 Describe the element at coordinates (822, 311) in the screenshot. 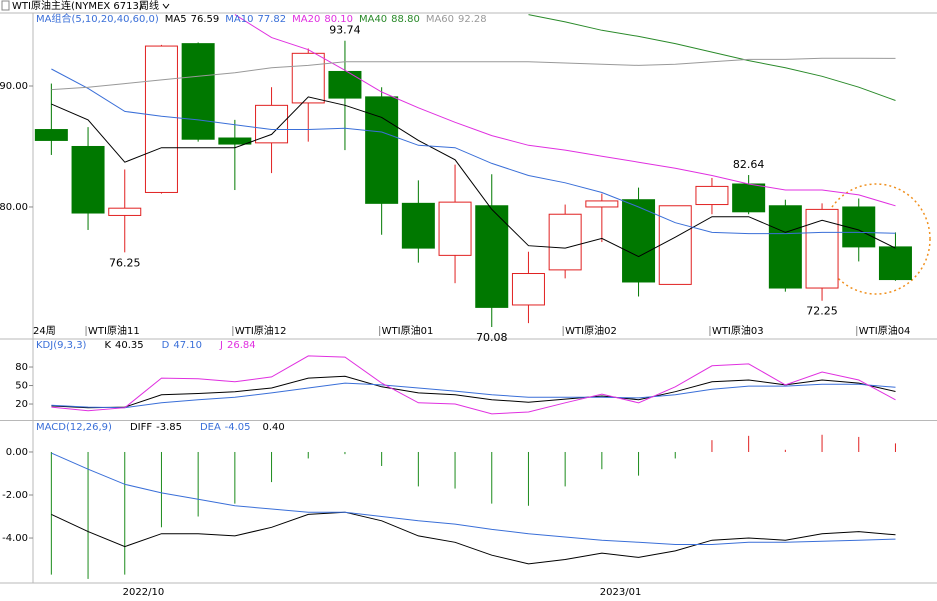

I see `low-label: 72.25` at that location.